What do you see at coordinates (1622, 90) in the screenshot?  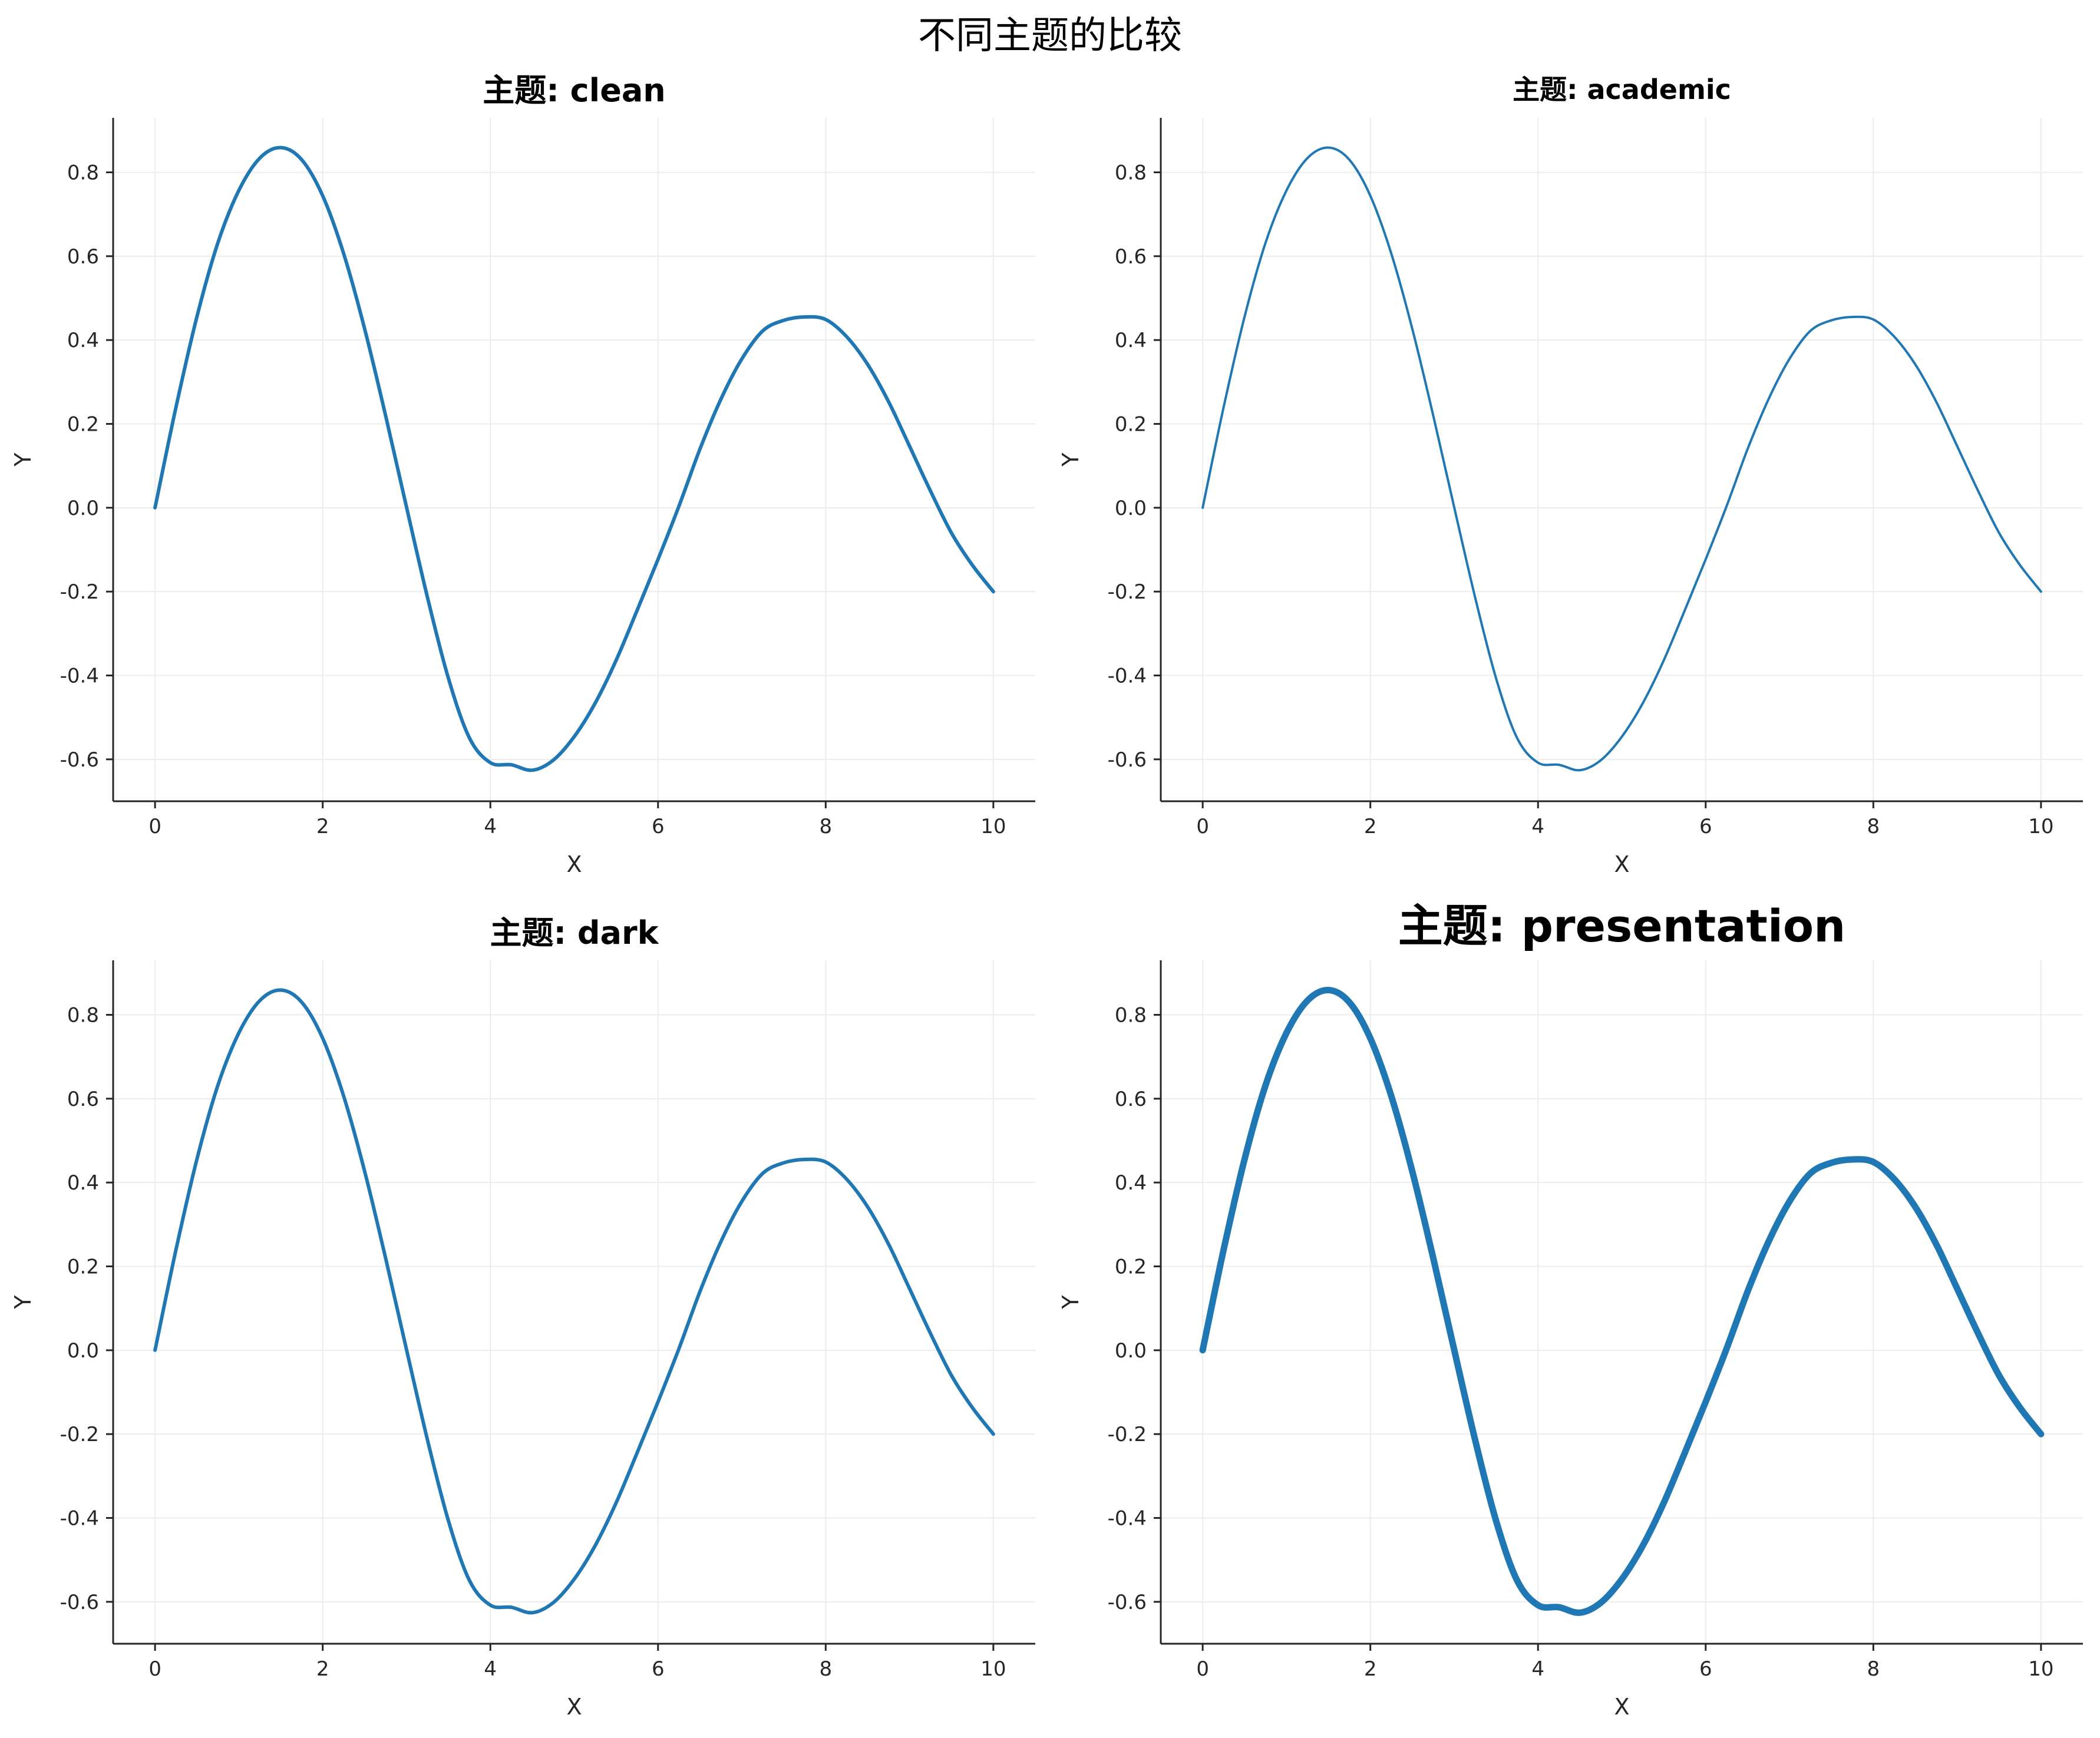 I see `chart-title: 主题: academic` at bounding box center [1622, 90].